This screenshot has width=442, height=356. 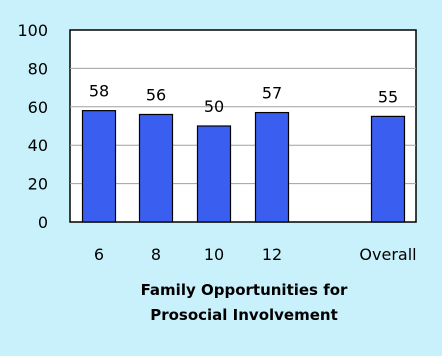 I want to click on x-axis-label-line-2: Prosocial Involvement, so click(x=244, y=315).